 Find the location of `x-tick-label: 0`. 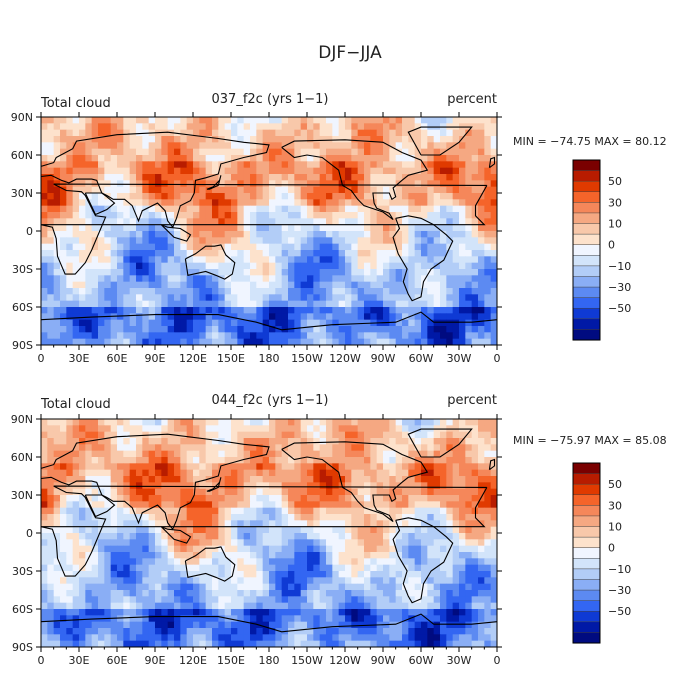

x-tick-label: 0 is located at coordinates (497, 358).